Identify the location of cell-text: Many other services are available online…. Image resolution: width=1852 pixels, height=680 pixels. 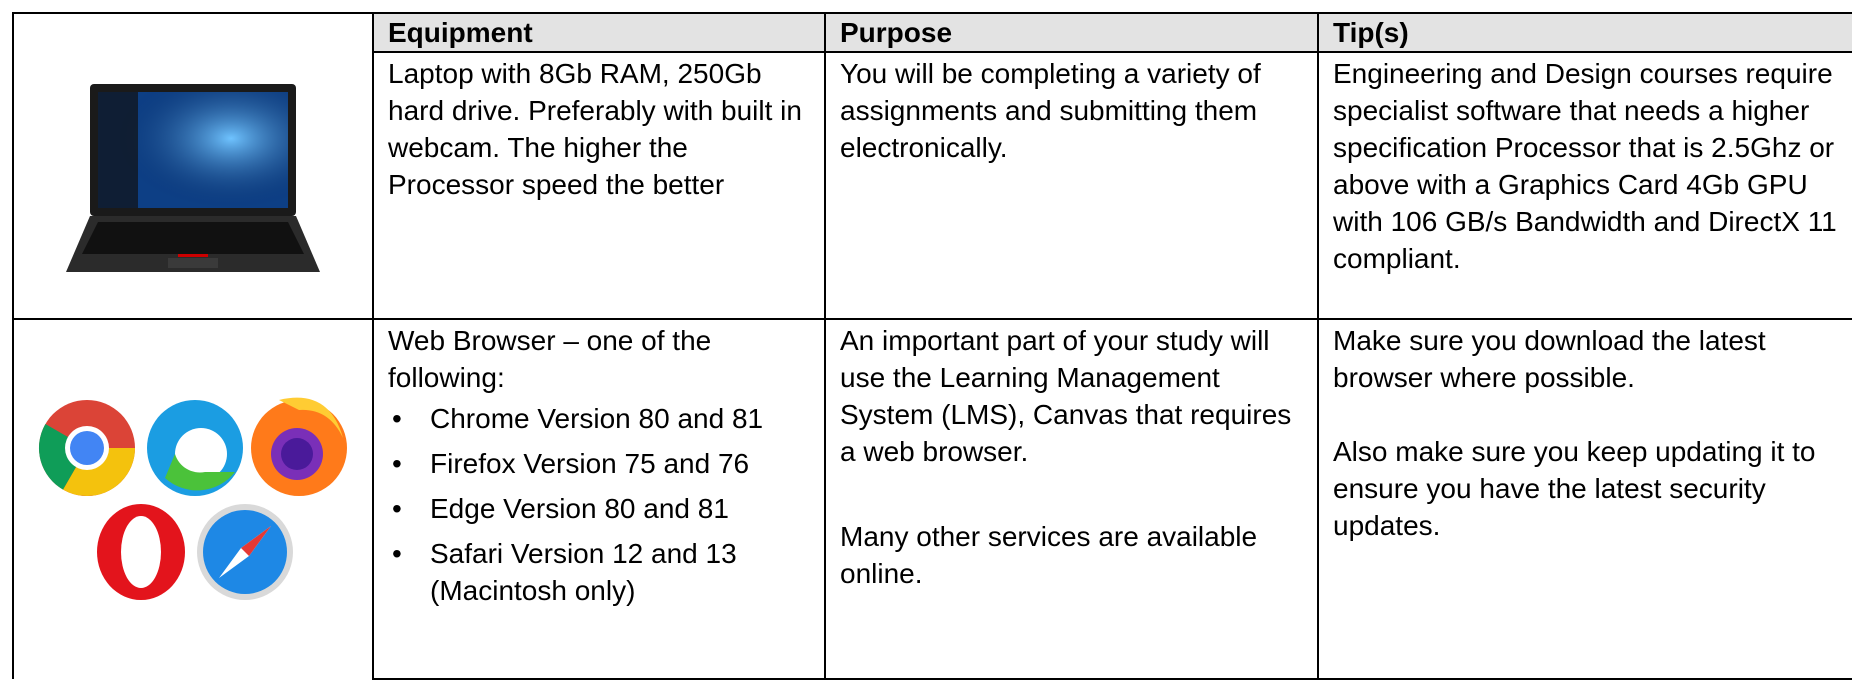
(1049, 555).